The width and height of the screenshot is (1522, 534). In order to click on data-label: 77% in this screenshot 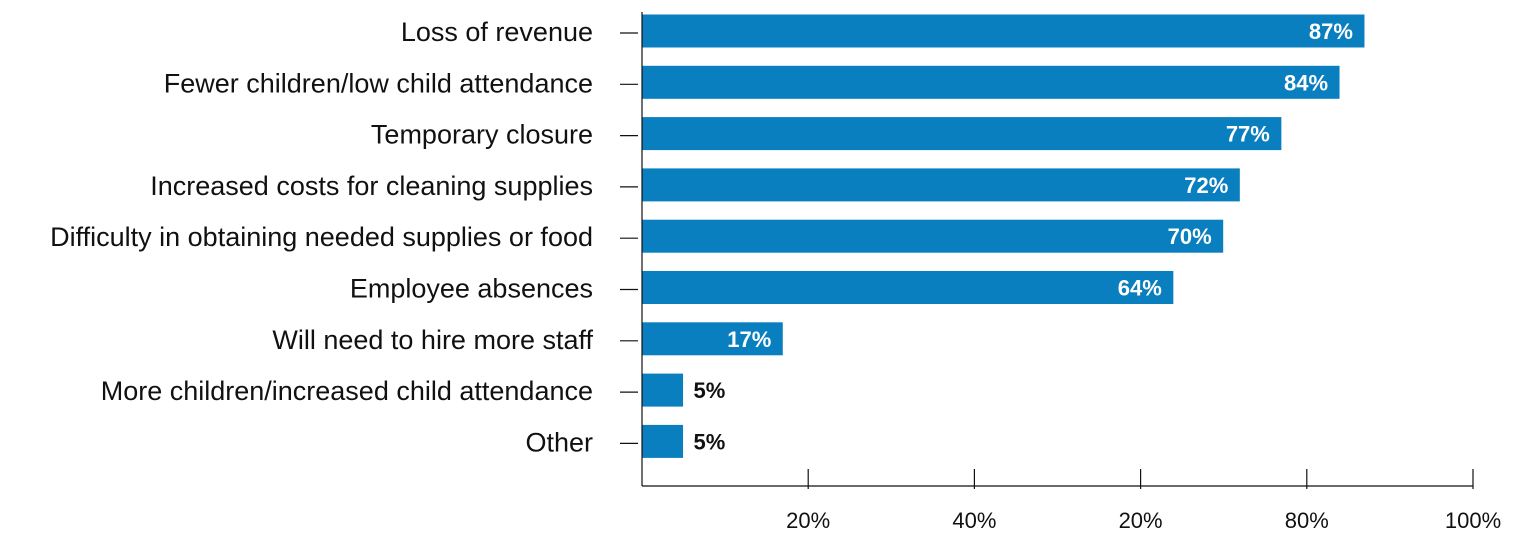, I will do `click(1248, 134)`.